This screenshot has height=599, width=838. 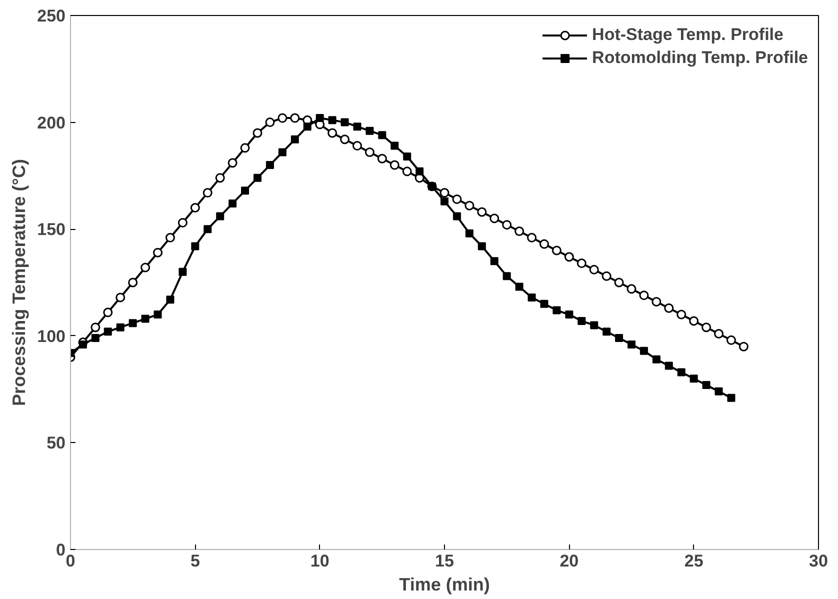 What do you see at coordinates (51, 230) in the screenshot?
I see `y-tick-label: 150` at bounding box center [51, 230].